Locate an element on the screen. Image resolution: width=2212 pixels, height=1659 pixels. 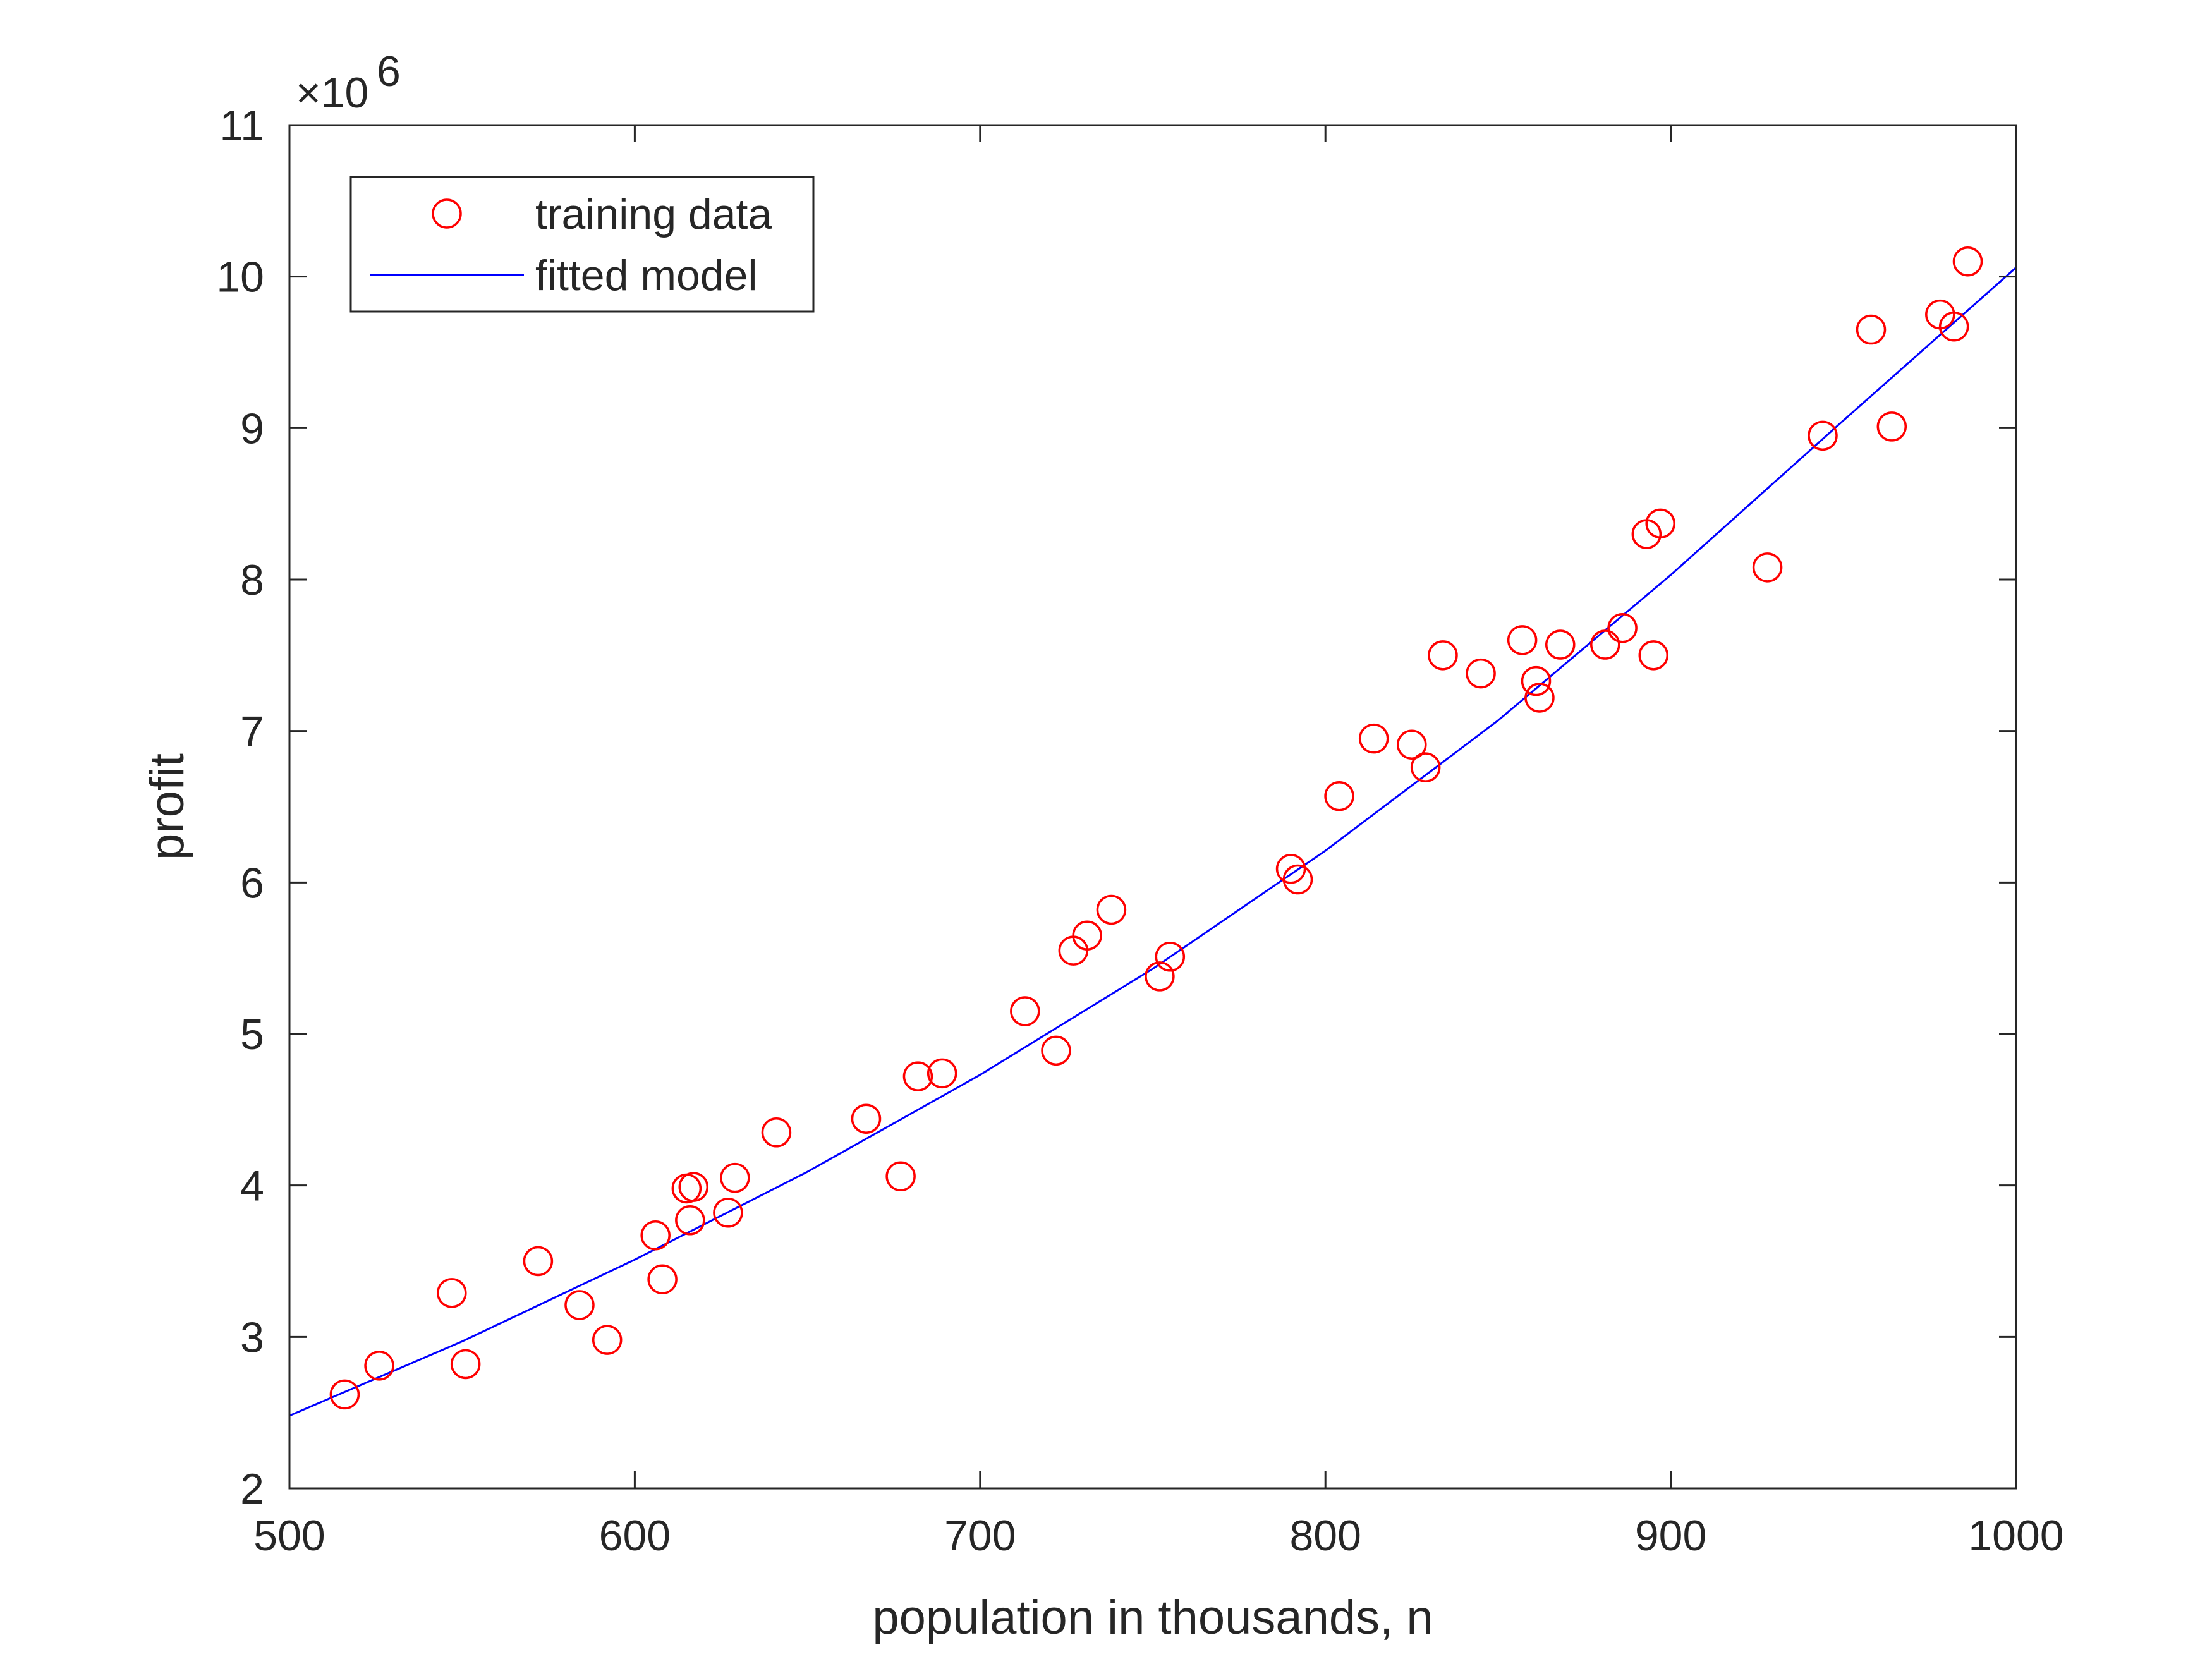
y-tick-label: 10 is located at coordinates (240, 277).